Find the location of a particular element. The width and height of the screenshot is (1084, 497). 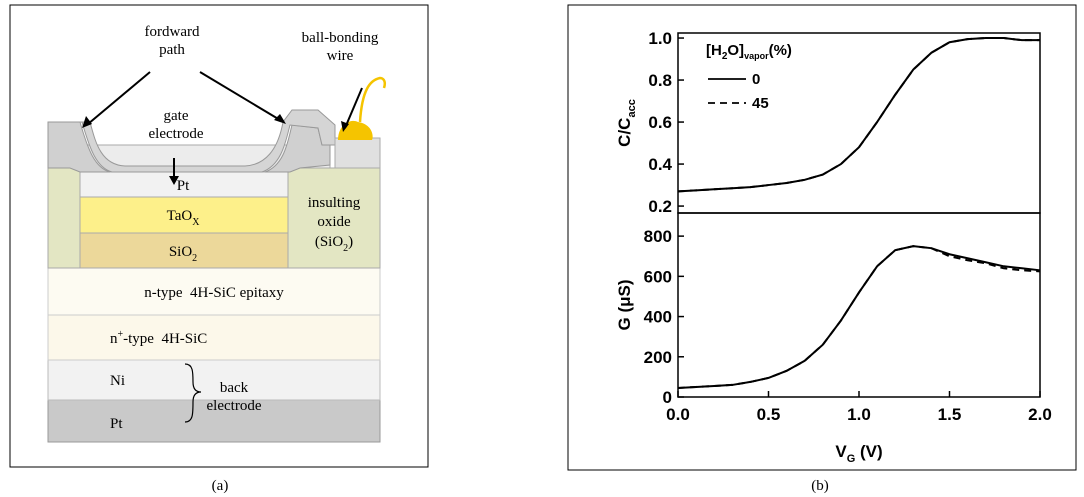

y-tick-label: 800 is located at coordinates (658, 236).